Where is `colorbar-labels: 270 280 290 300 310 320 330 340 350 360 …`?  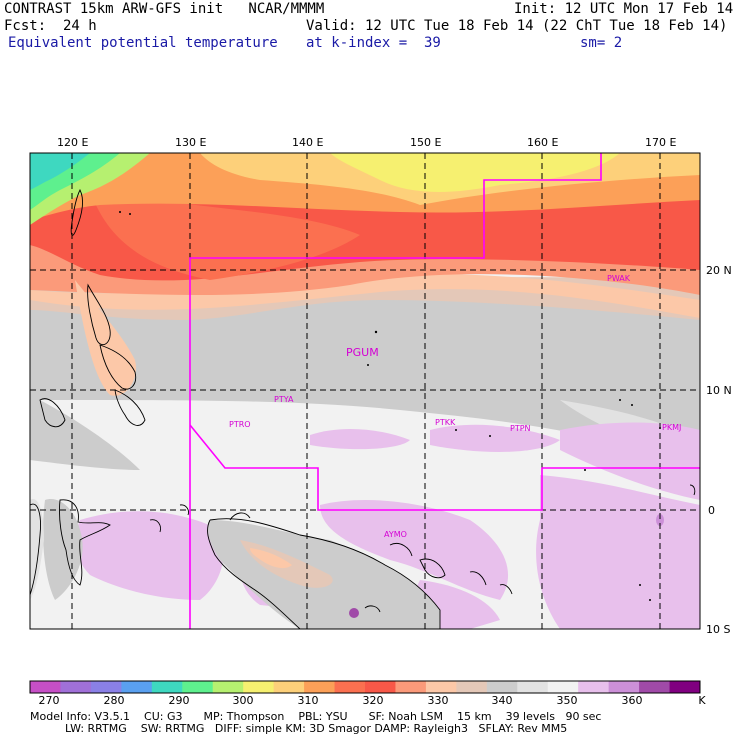
colorbar-labels: 270 280 290 300 310 320 330 340 350 360 … is located at coordinates (373, 700).